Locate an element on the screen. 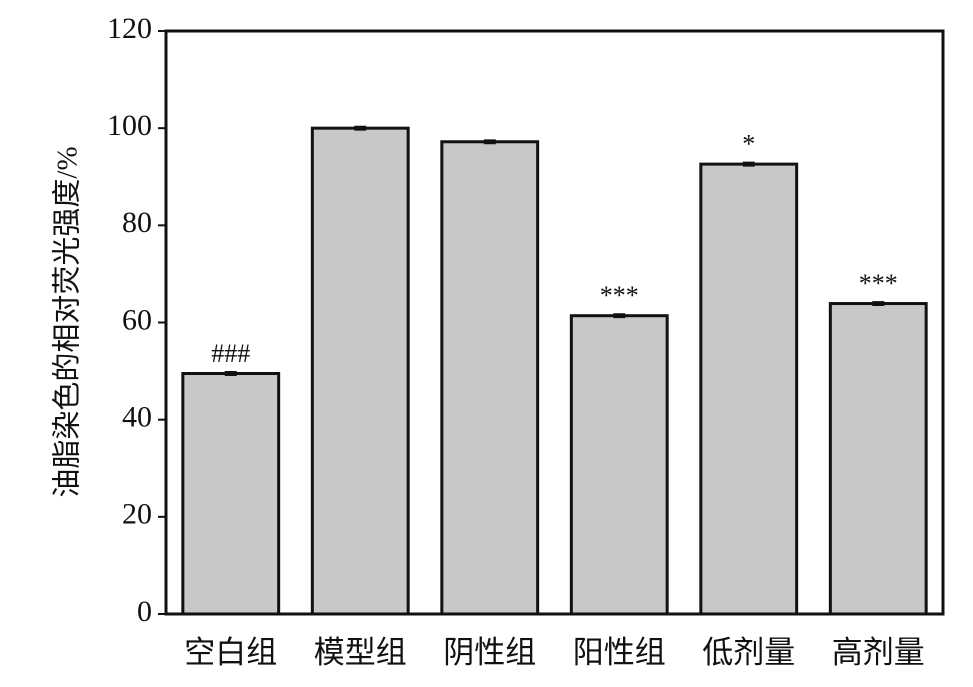 The width and height of the screenshot is (973, 687). significance-label: ### is located at coordinates (230, 353).